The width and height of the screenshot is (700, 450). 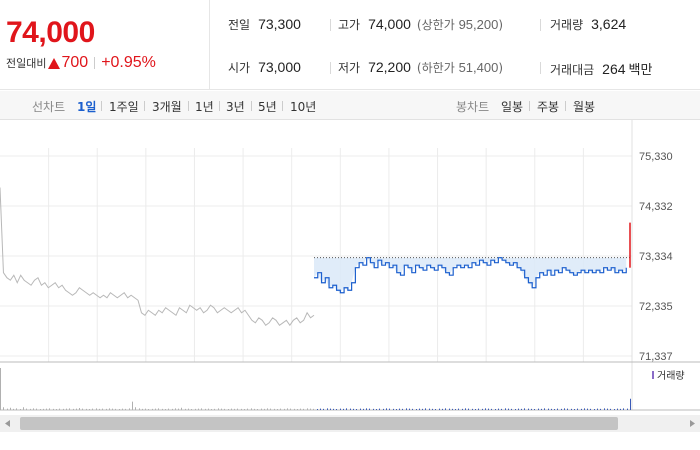 What do you see at coordinates (124, 107) in the screenshot?
I see `tab-1week: 1주일` at bounding box center [124, 107].